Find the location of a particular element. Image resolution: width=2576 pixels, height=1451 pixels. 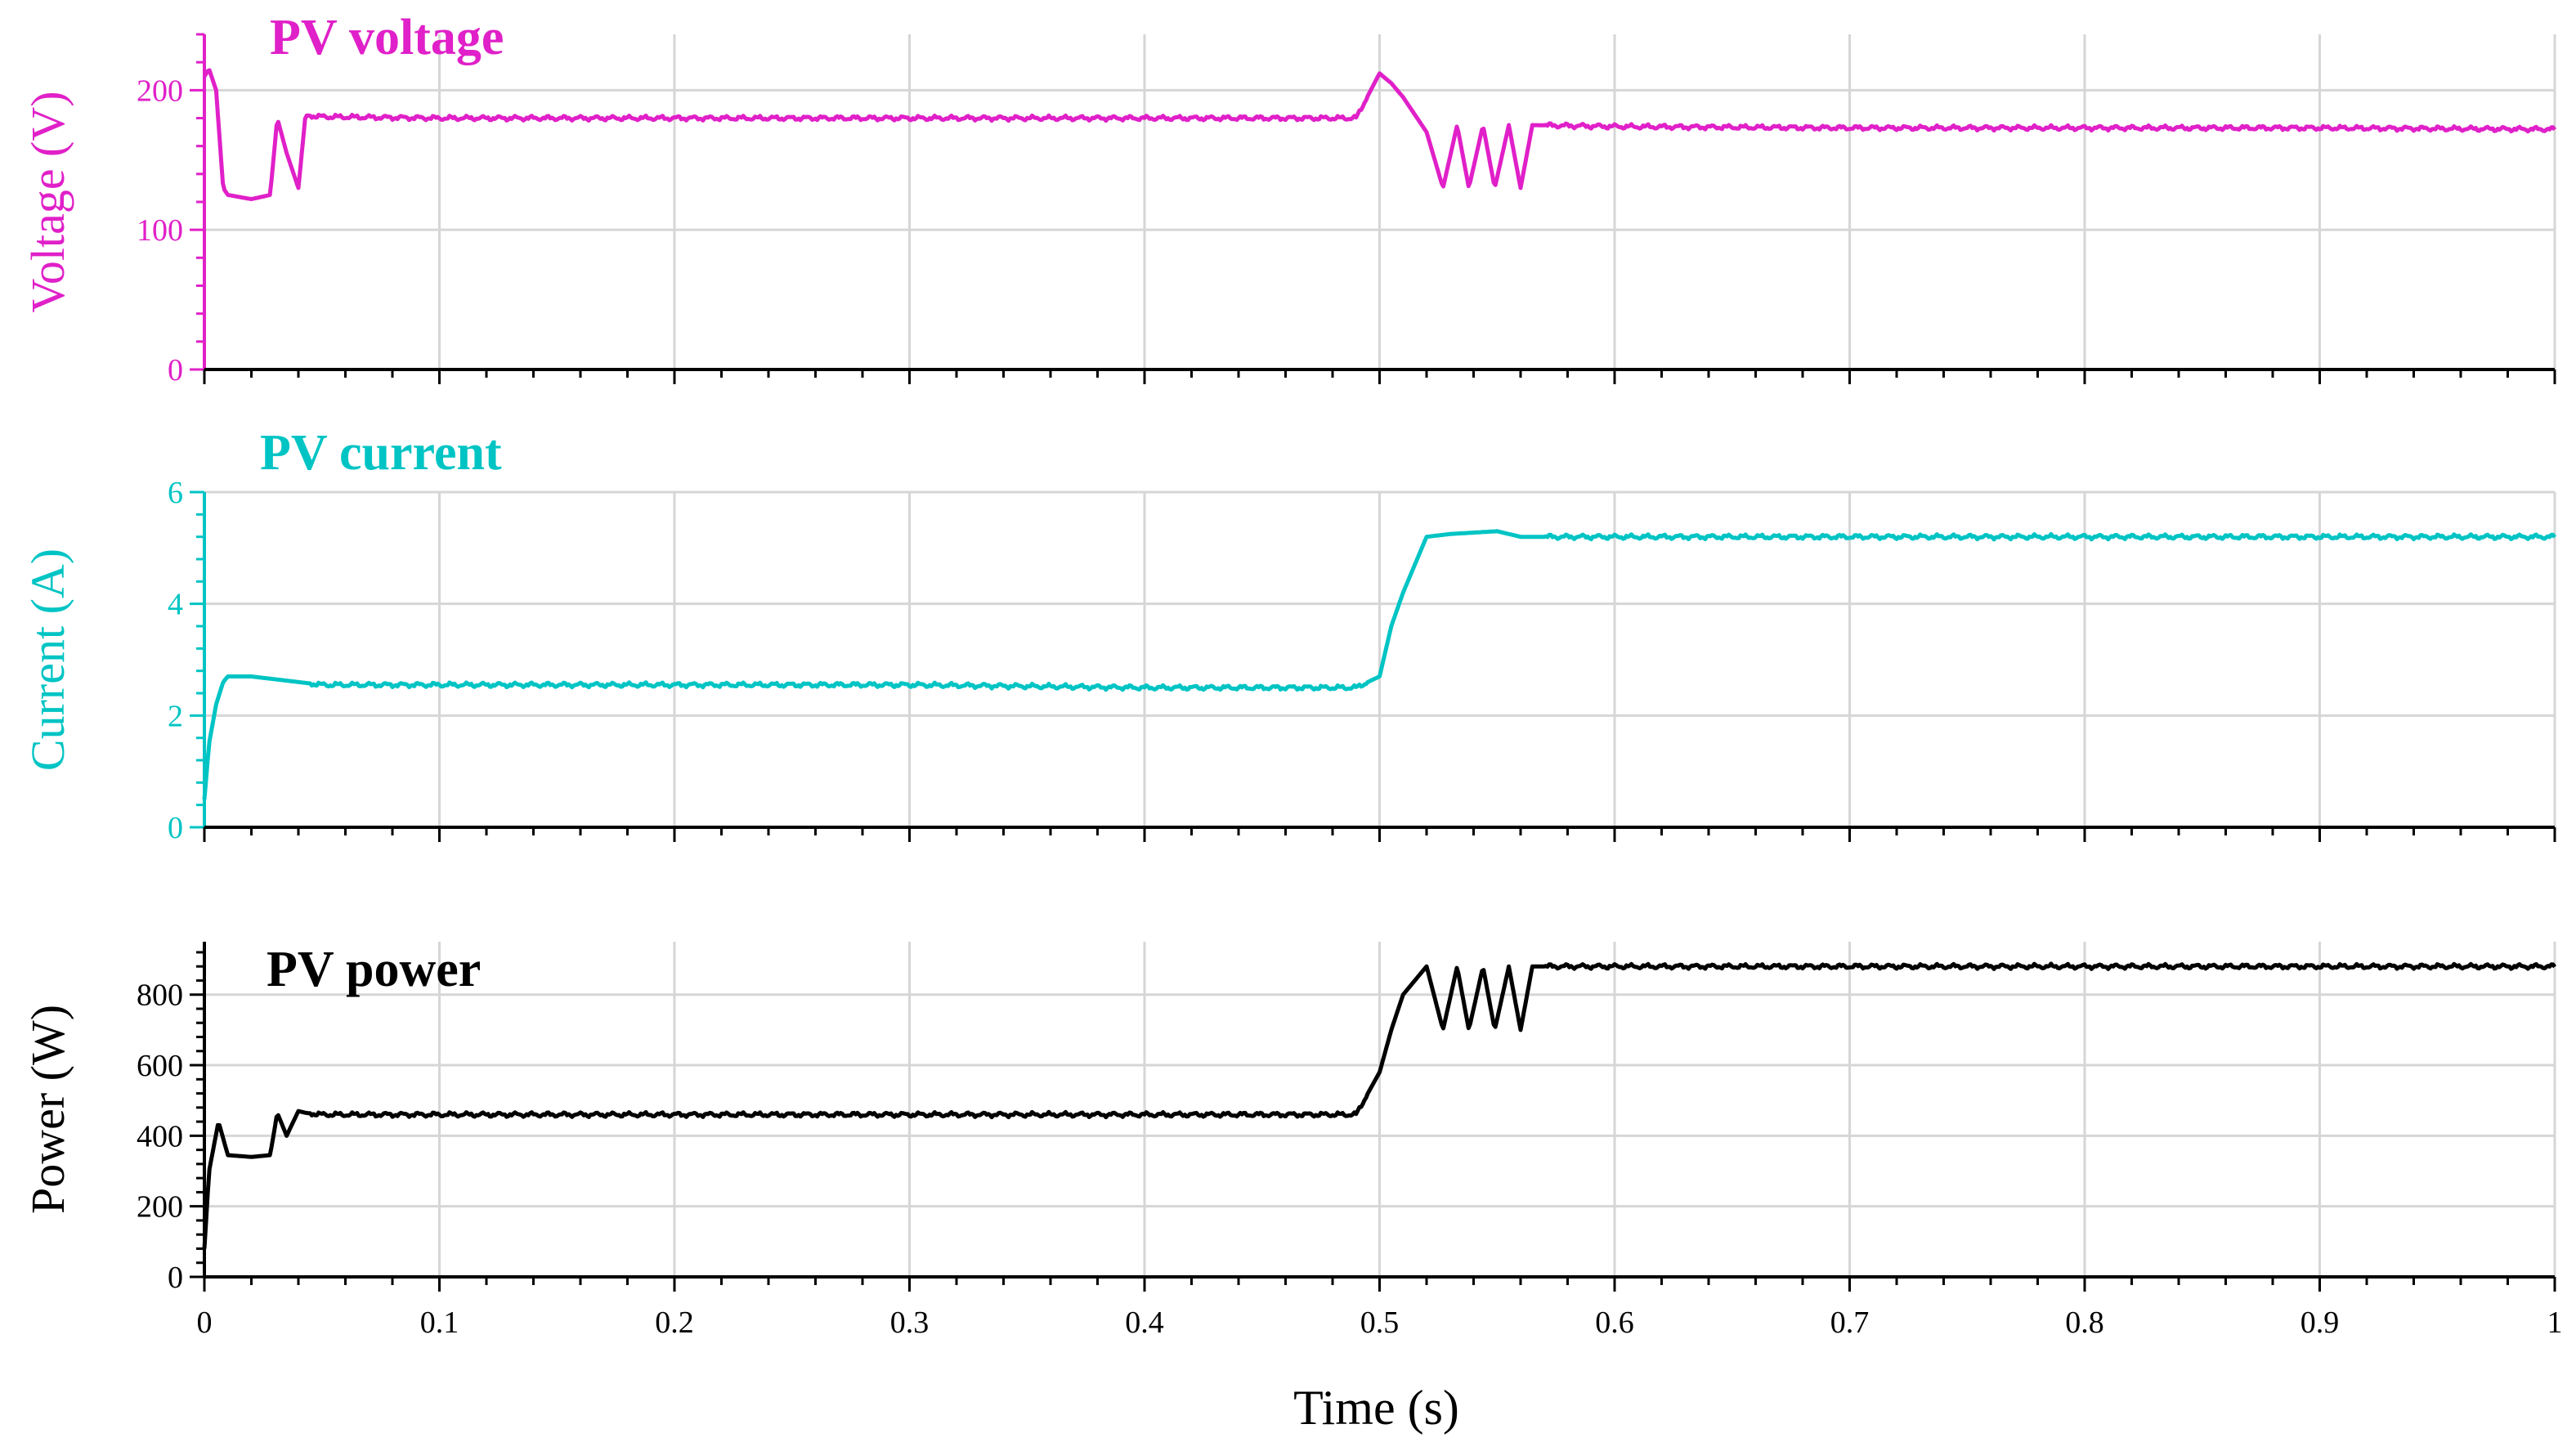

x-tick-label: 0.9 is located at coordinates (2320, 1322).